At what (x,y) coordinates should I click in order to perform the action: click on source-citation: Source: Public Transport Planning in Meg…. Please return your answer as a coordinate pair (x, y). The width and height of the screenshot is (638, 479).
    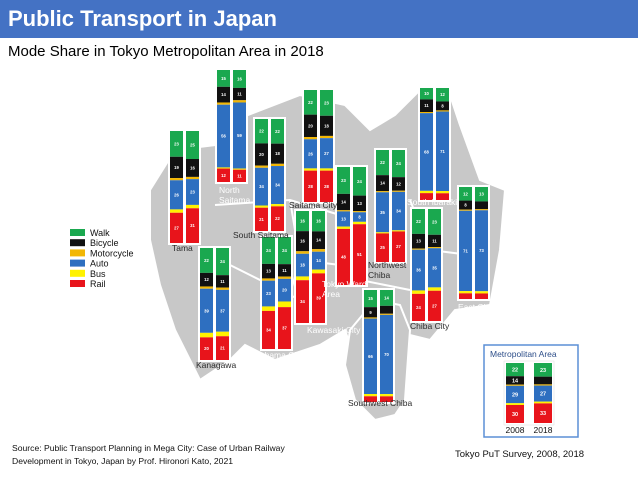
    Looking at the image, I should click on (162, 455).